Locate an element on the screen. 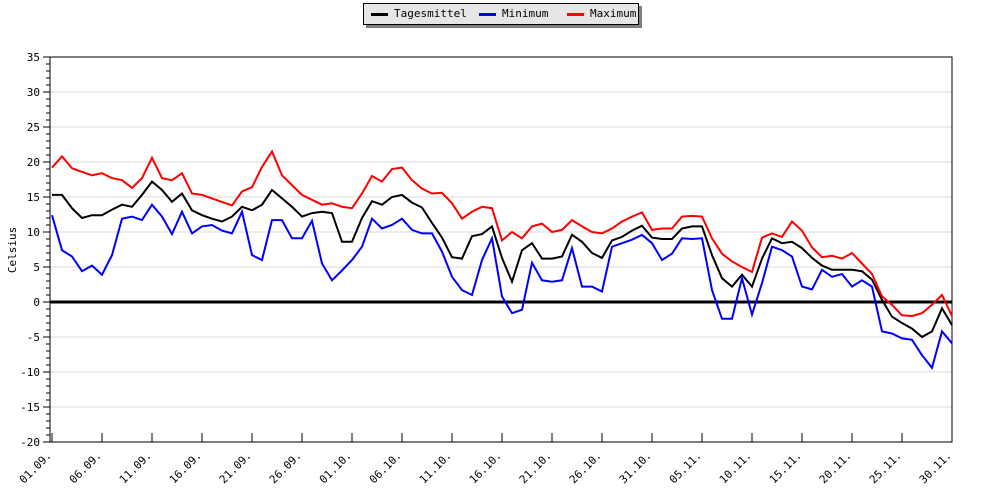 This screenshot has height=500, width=1000. x-tick-label: 11.10. is located at coordinates (435, 467).